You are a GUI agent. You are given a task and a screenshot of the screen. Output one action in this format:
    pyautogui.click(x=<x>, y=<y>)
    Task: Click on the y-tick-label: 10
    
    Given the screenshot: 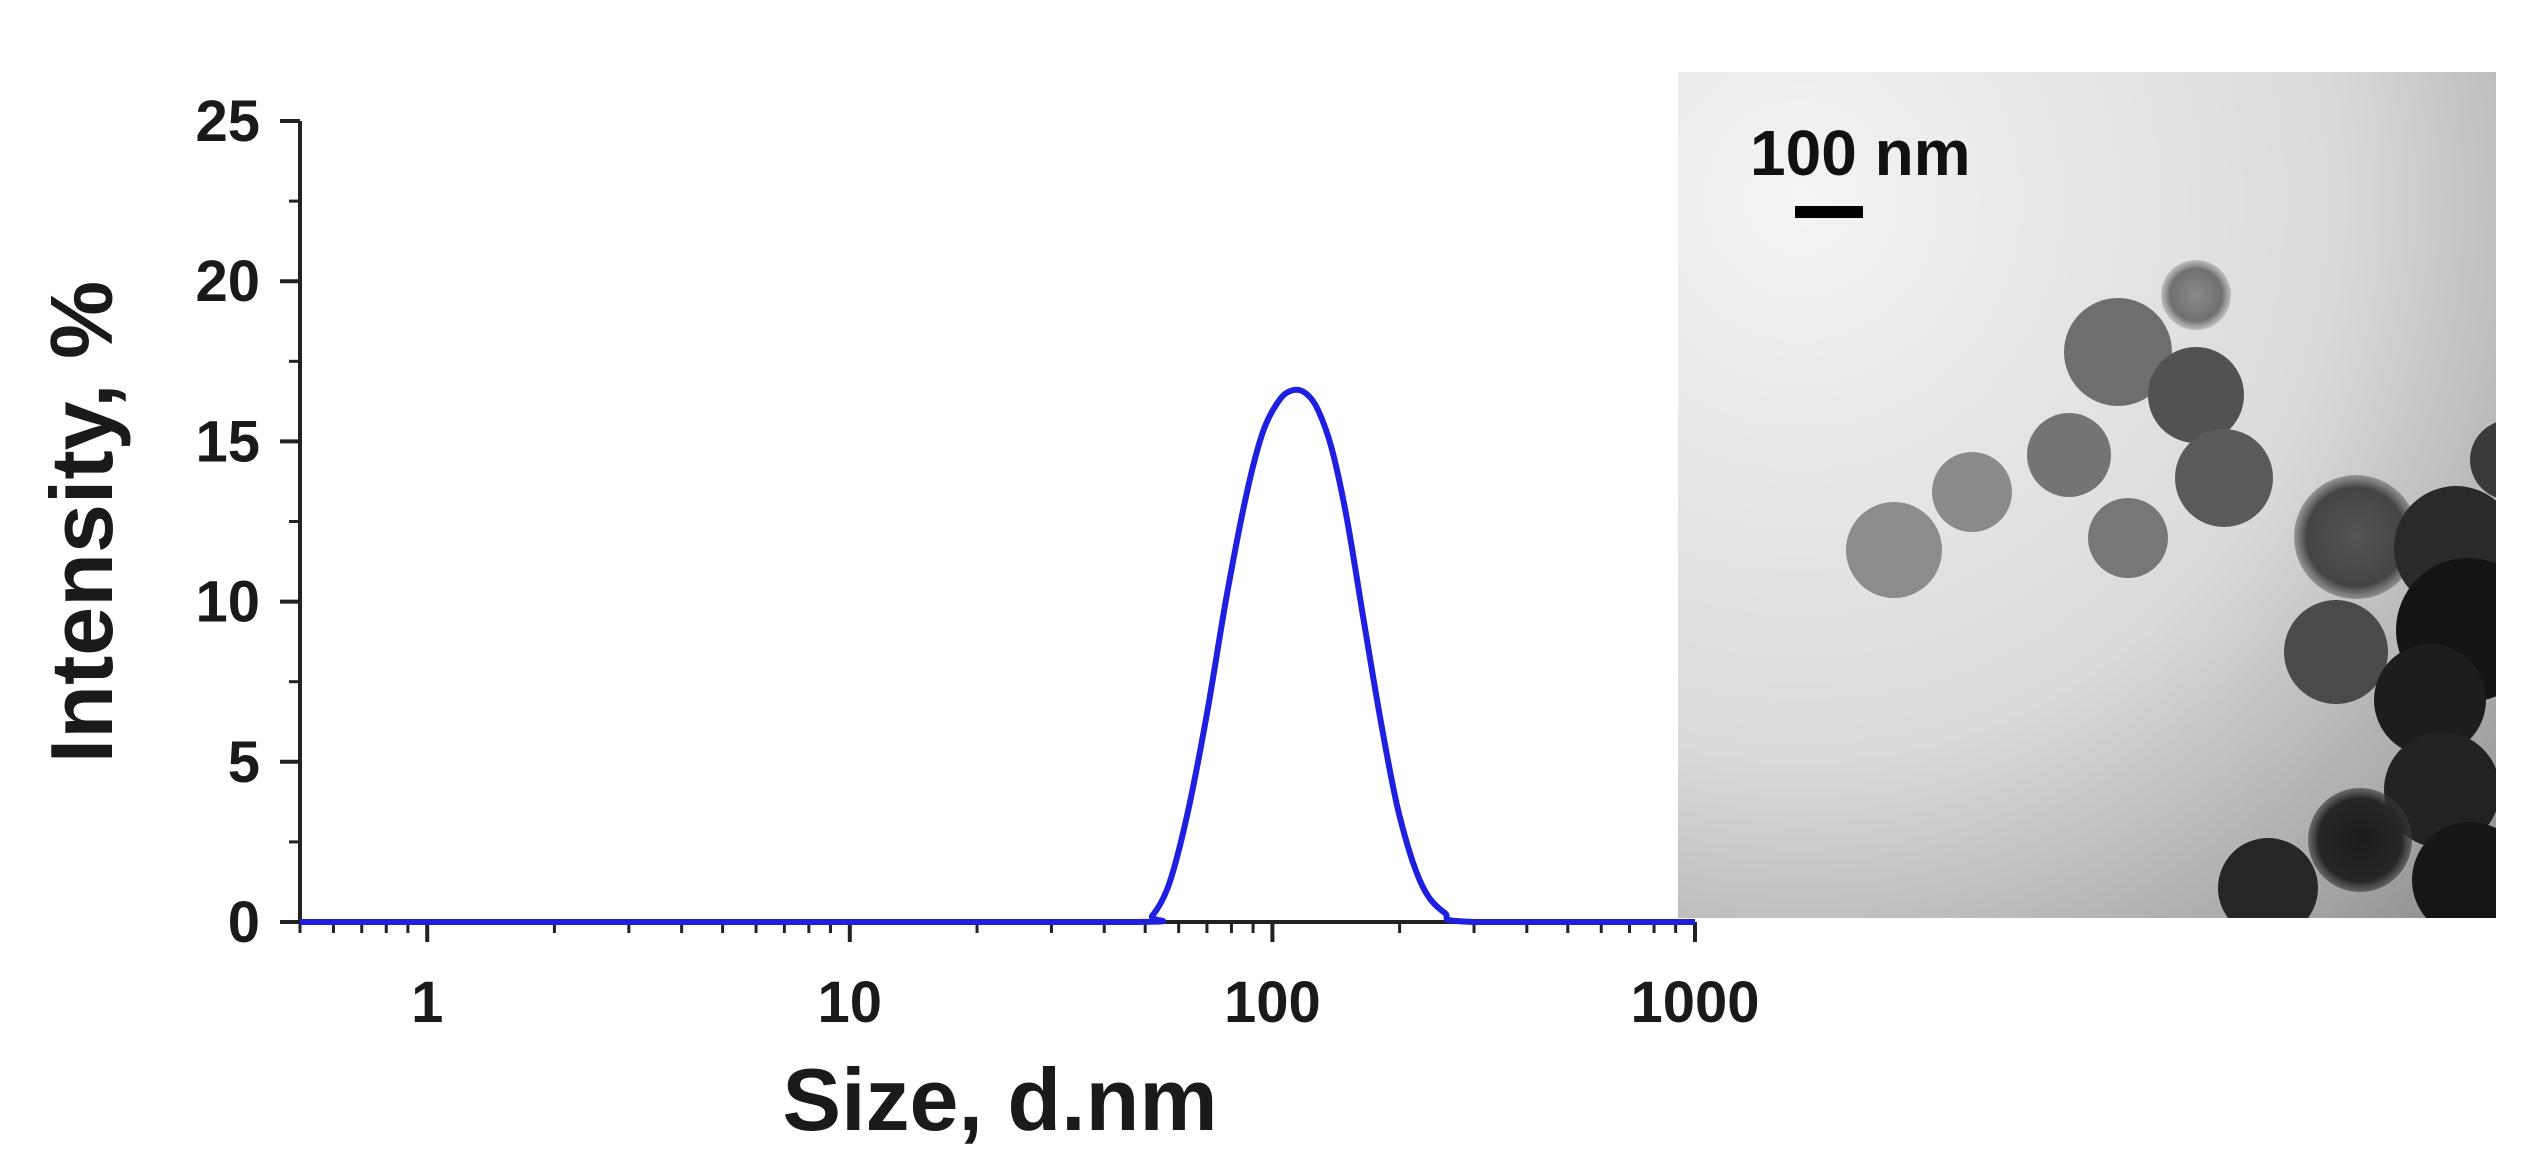 What is the action you would take?
    pyautogui.click(x=227, y=602)
    